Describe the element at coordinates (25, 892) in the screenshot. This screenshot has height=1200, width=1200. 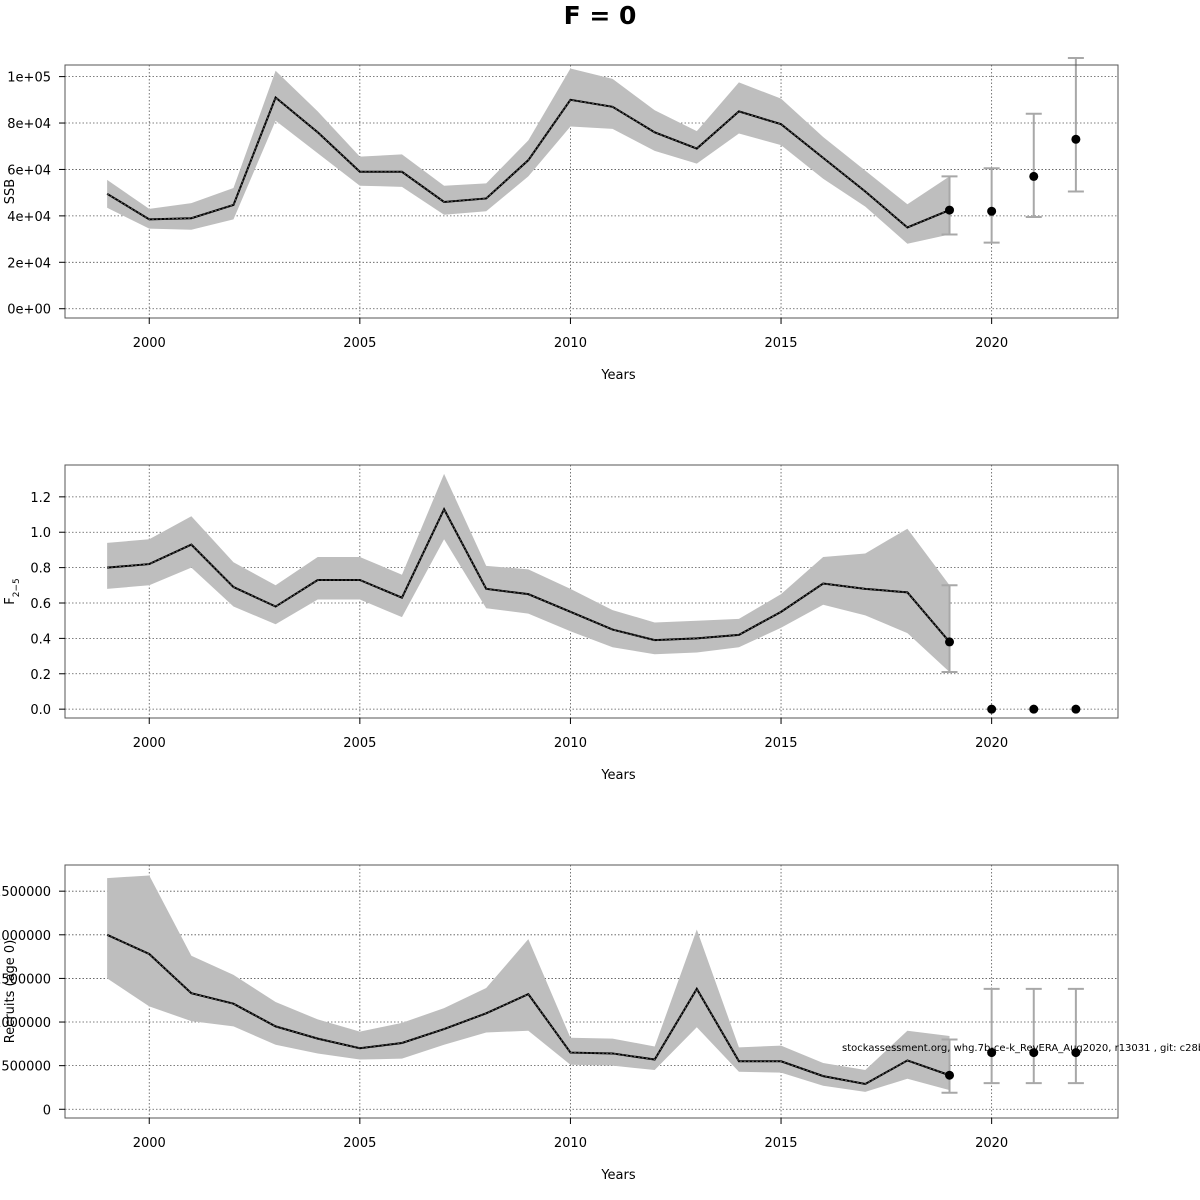
I see `y-tick-label: 2500000` at that location.